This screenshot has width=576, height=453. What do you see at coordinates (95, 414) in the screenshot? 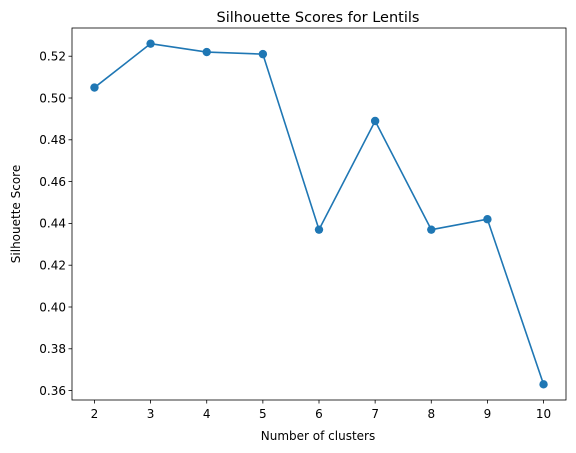
I see `x-tick-label: 2` at bounding box center [95, 414].